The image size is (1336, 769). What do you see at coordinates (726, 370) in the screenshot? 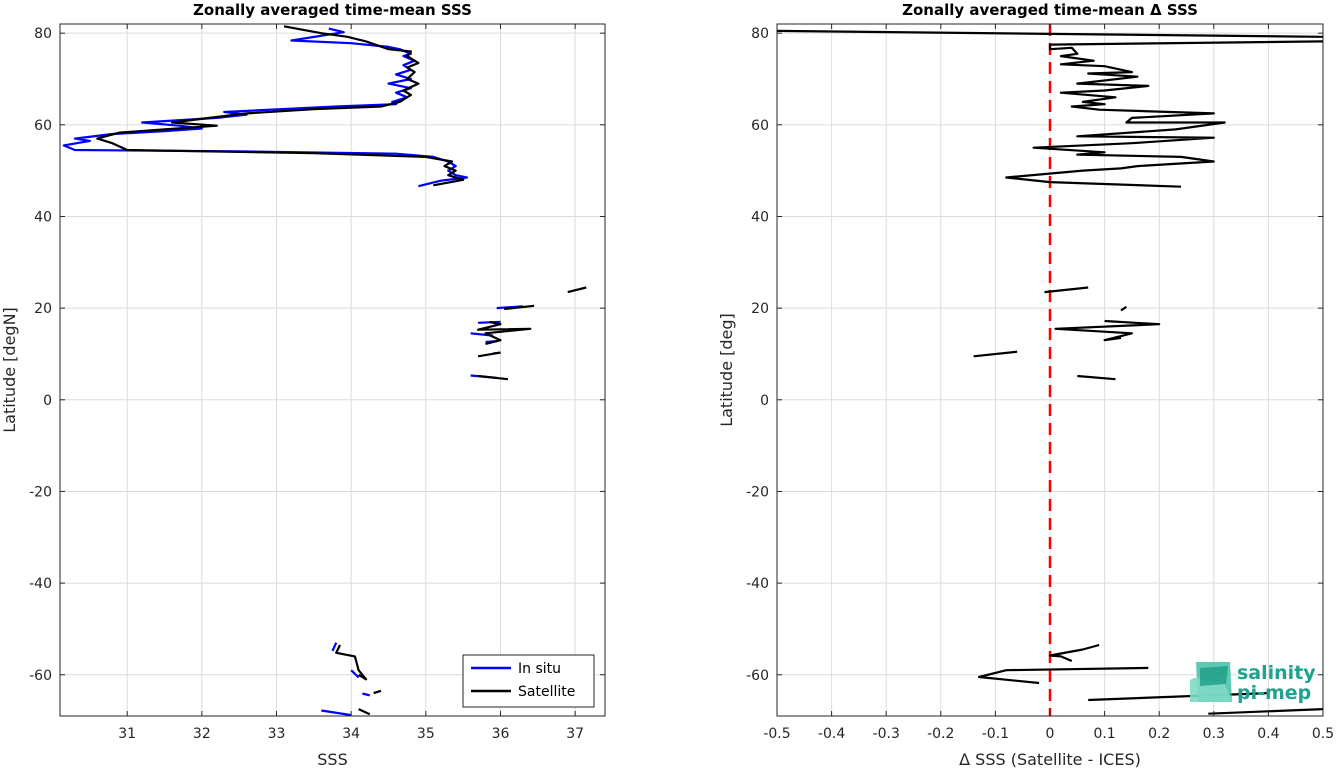
I see `y-axis-label-right: Latitude [deg]` at bounding box center [726, 370].